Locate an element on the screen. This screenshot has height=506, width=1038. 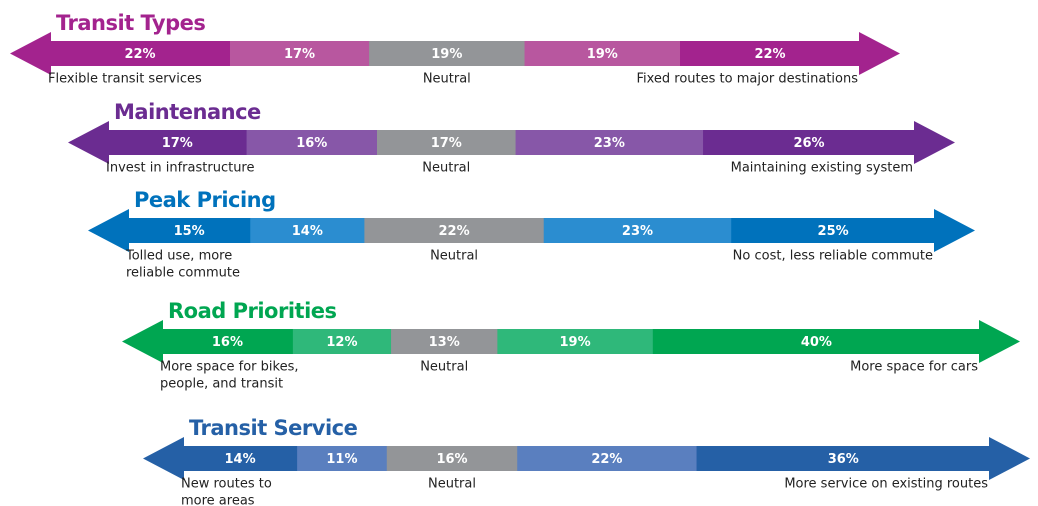
value-label: 40% is located at coordinates (816, 342).